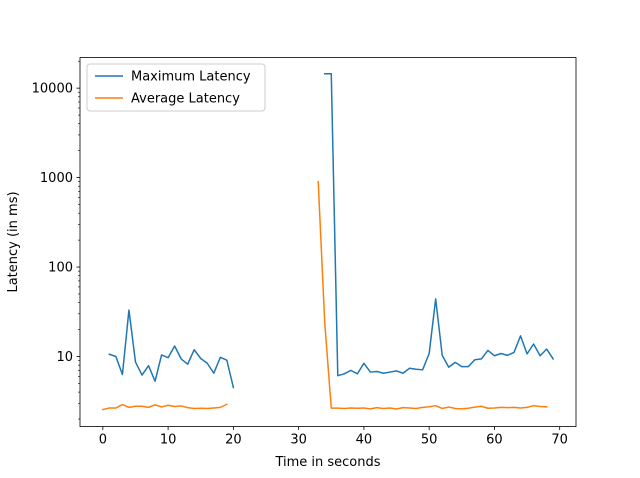 Image resolution: width=640 pixels, height=478 pixels. What do you see at coordinates (364, 440) in the screenshot?
I see `x-tick-label: 40` at bounding box center [364, 440].